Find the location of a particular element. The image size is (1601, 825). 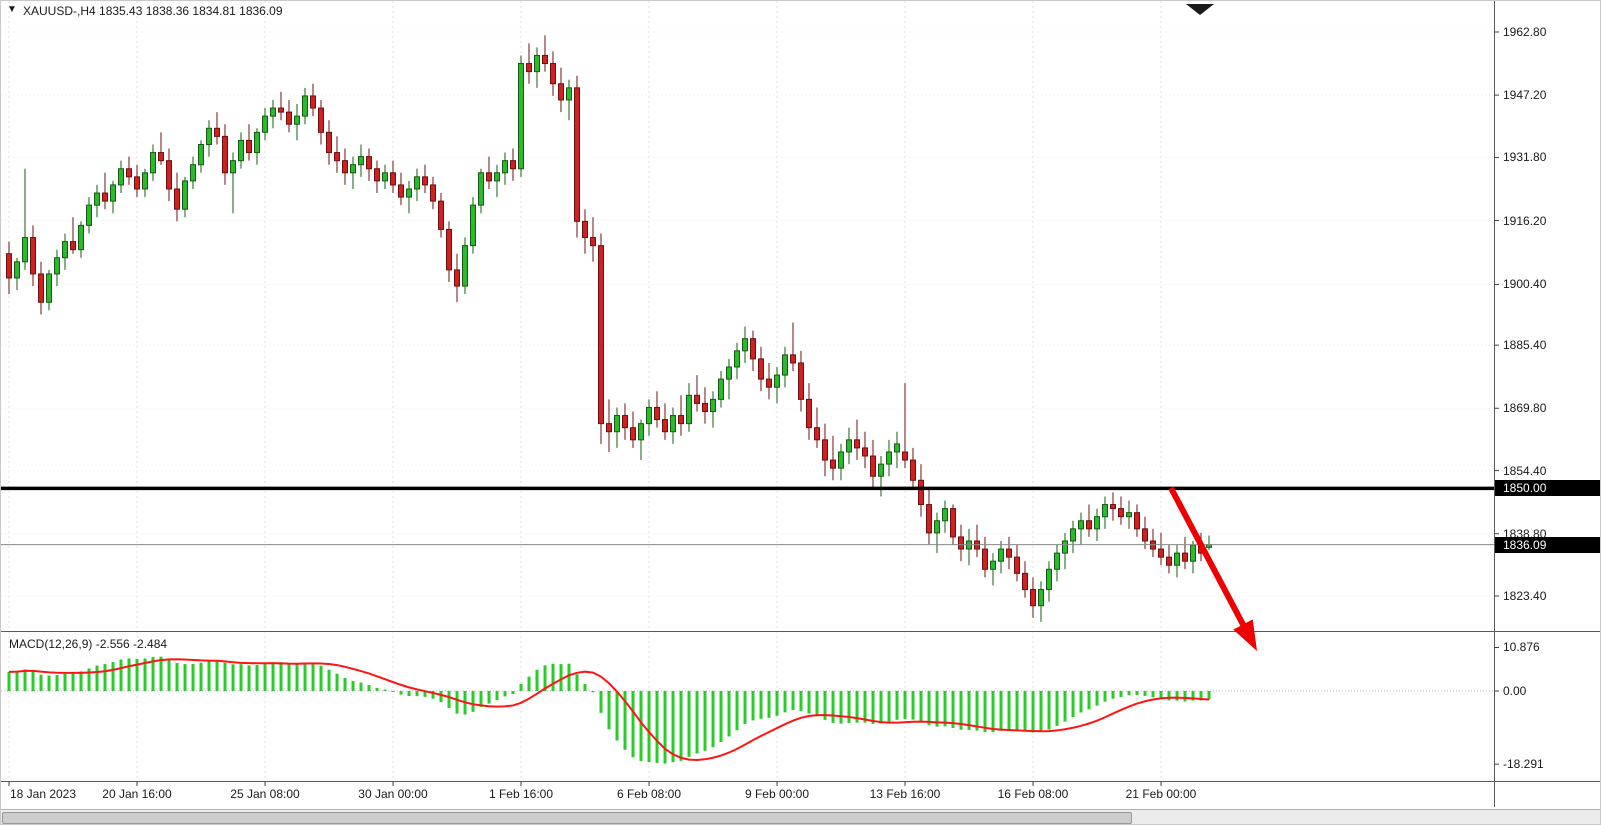

price-axis-label: 1962.80 is located at coordinates (1525, 31).